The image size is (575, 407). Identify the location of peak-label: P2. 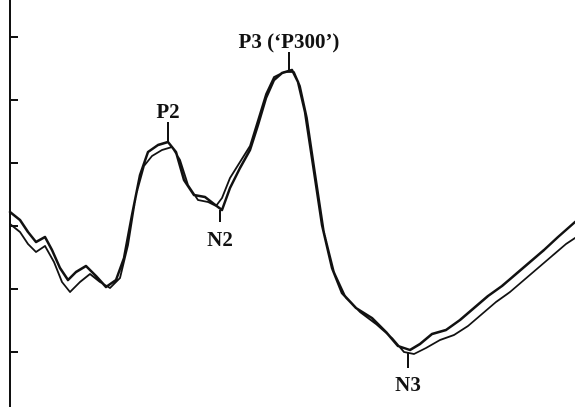
(167, 111).